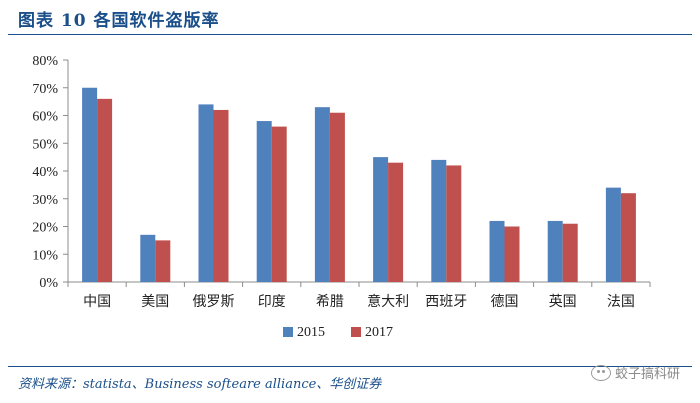  What do you see at coordinates (214, 302) in the screenshot?
I see `x-tick-label: 俄罗斯` at bounding box center [214, 302].